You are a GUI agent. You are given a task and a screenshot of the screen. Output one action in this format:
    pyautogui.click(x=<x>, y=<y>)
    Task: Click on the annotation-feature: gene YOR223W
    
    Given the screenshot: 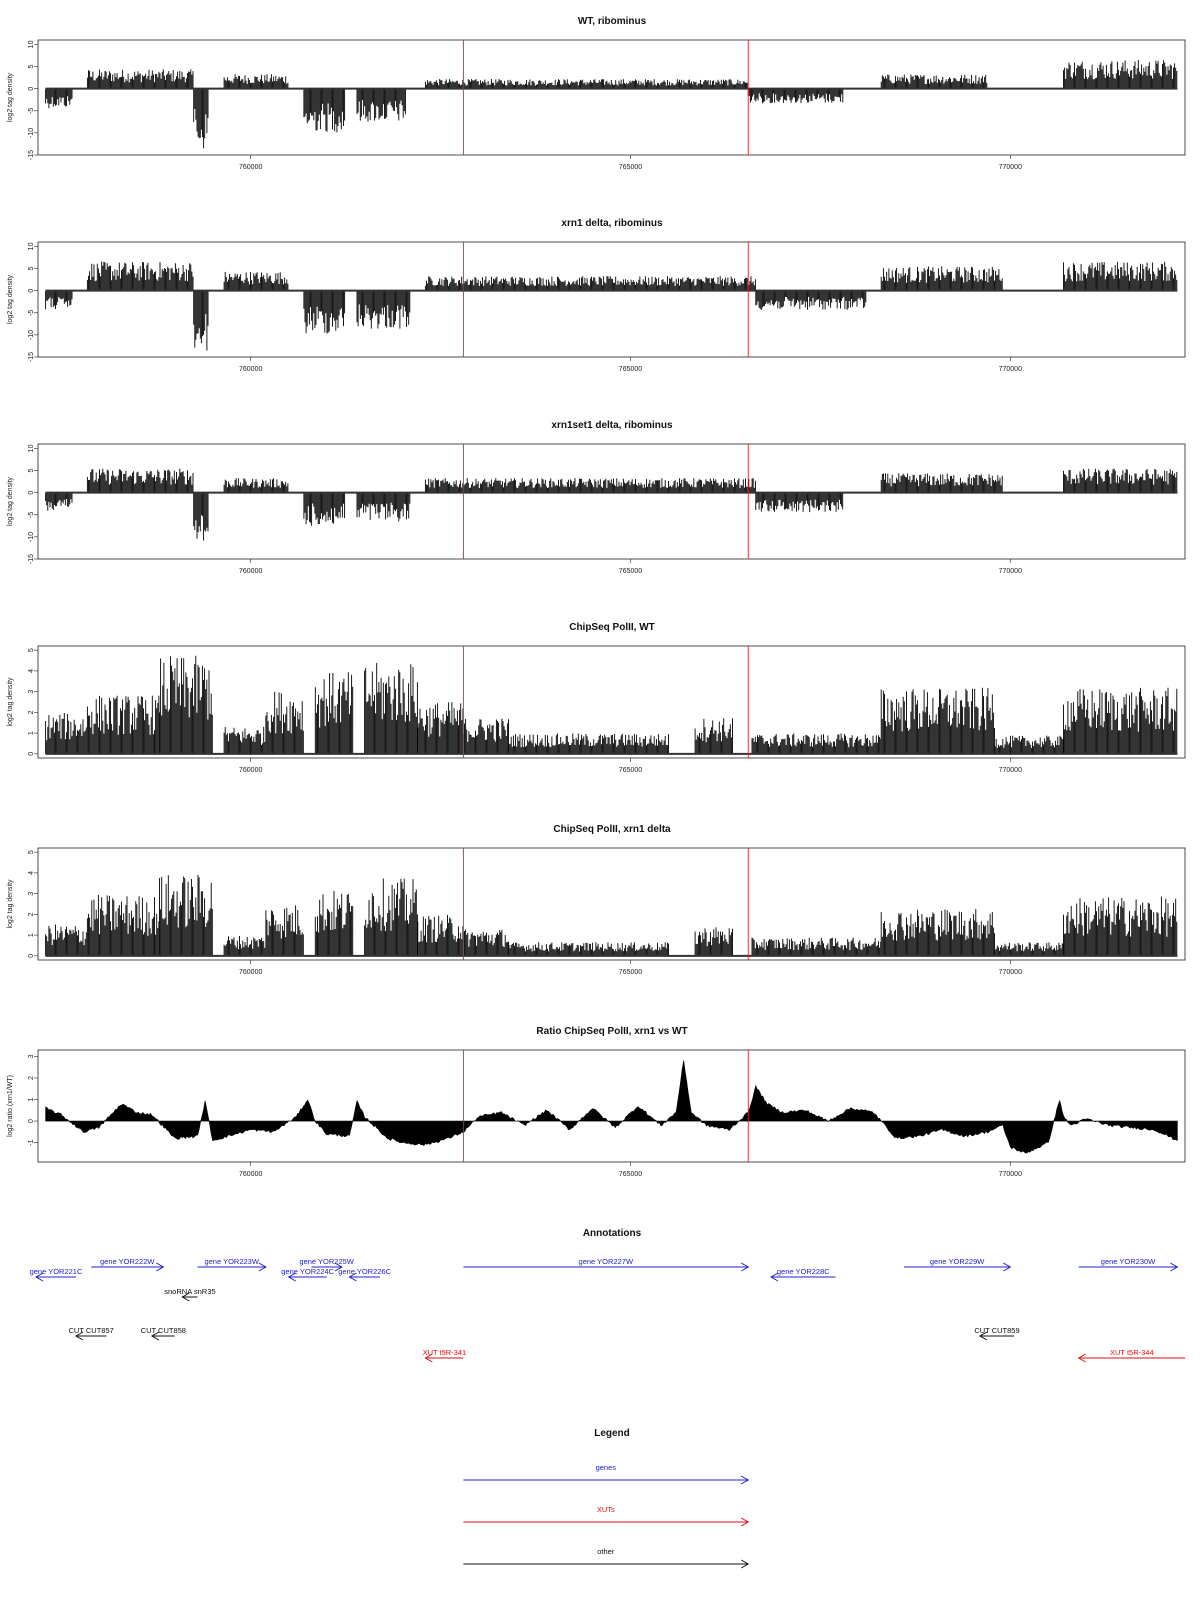 What is the action you would take?
    pyautogui.click(x=232, y=1264)
    